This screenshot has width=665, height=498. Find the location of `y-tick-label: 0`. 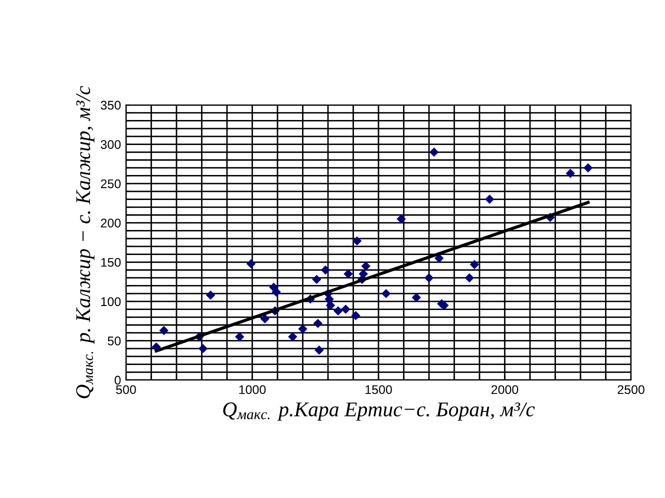

y-tick-label: 0 is located at coordinates (117, 380).